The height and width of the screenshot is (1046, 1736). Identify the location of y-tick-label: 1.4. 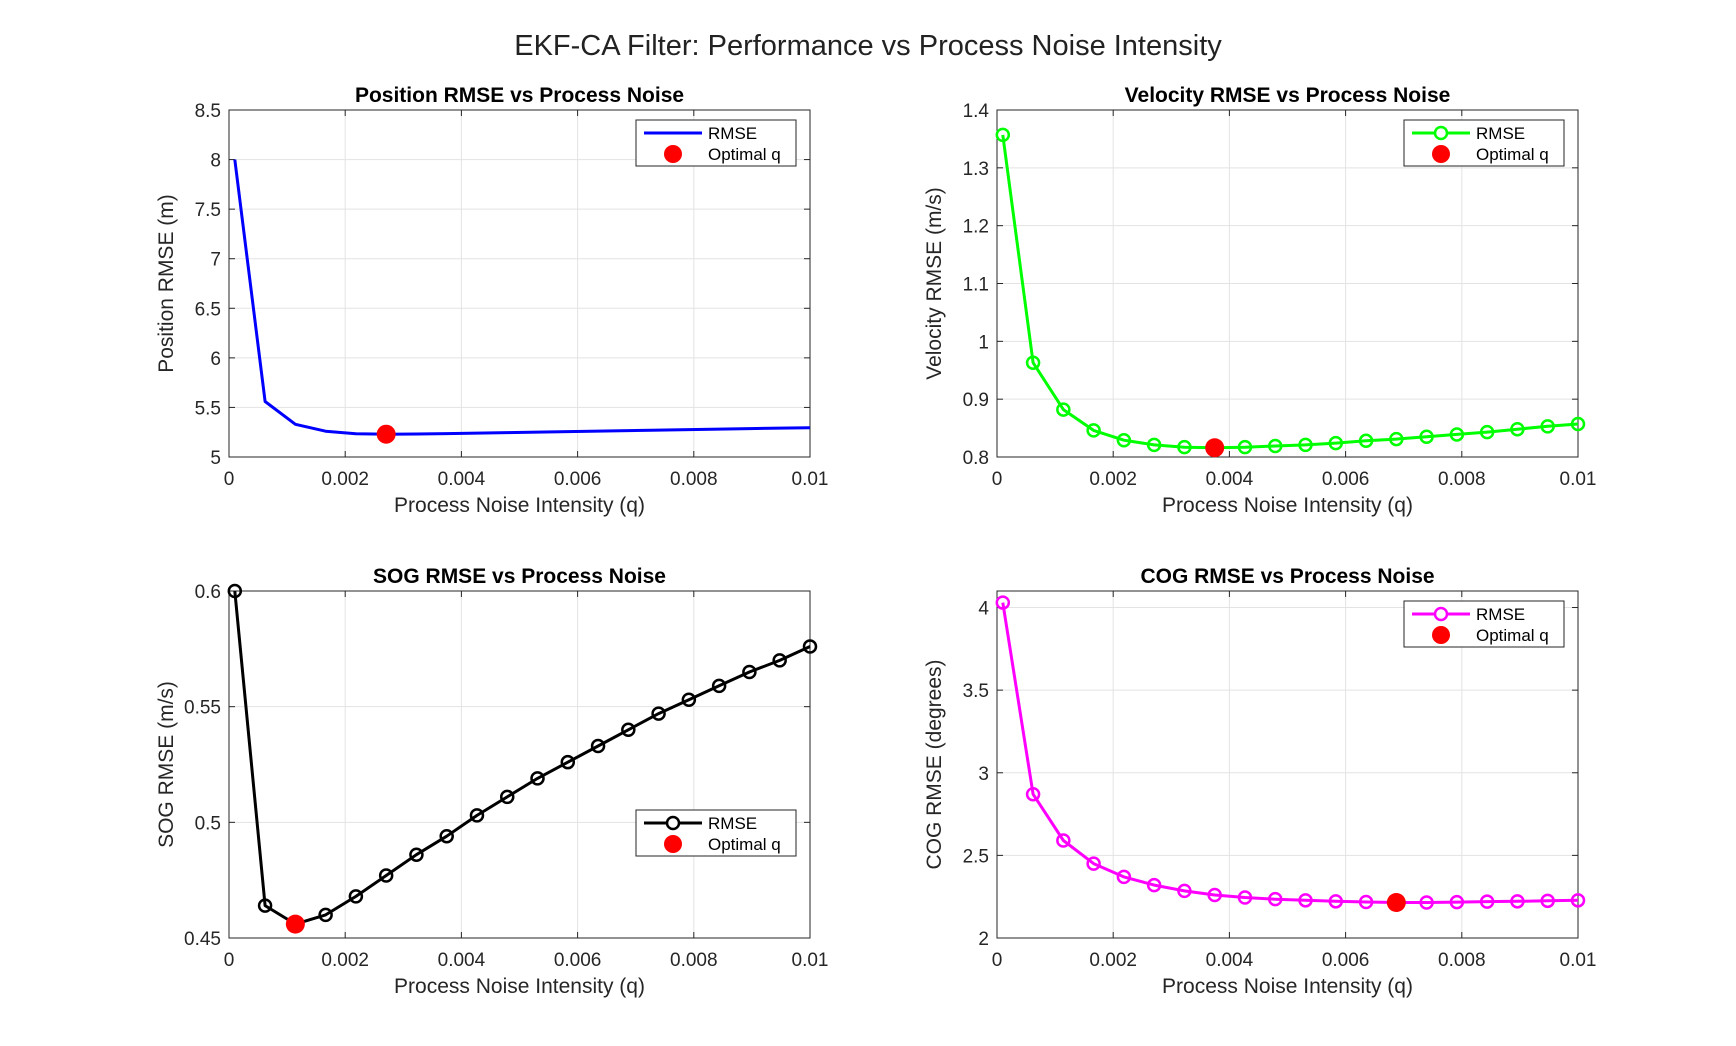
(976, 111).